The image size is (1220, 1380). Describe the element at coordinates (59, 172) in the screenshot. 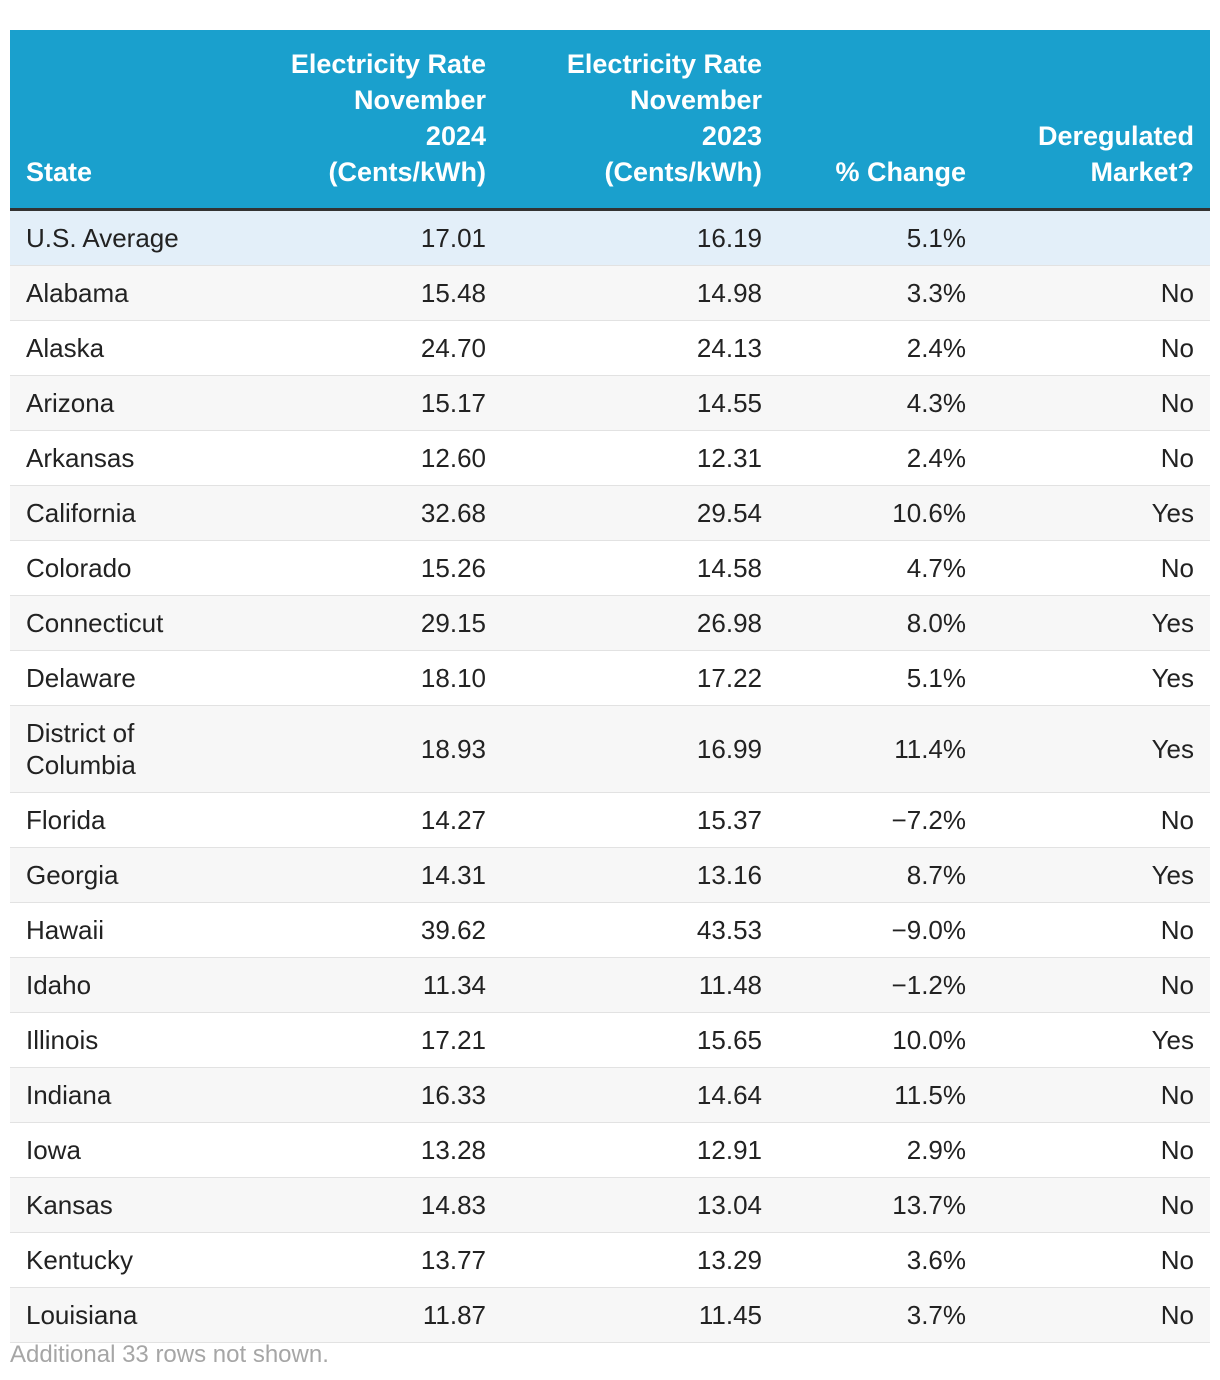

I see `header-state-line: State` at that location.